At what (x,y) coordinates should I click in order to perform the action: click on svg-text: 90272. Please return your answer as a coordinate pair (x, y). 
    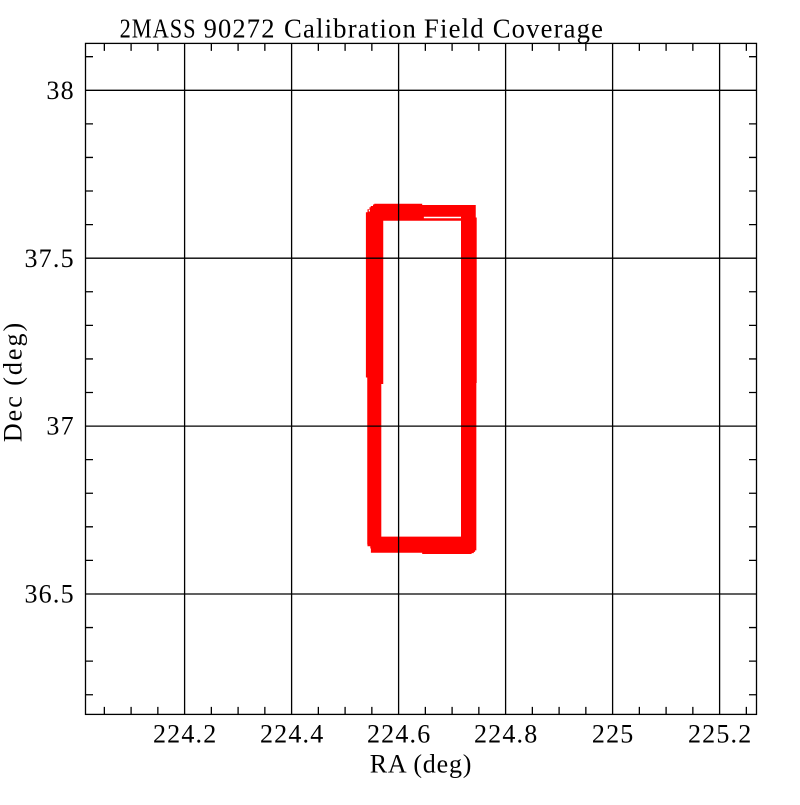
    Looking at the image, I should click on (240, 28).